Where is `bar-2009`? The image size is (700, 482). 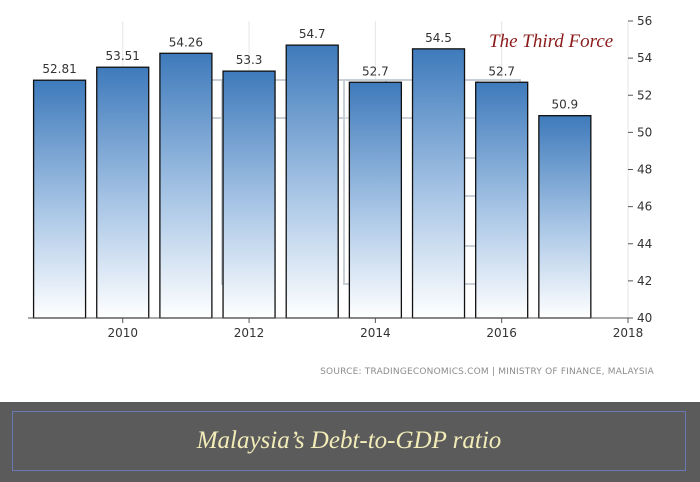
bar-2009 is located at coordinates (59, 199).